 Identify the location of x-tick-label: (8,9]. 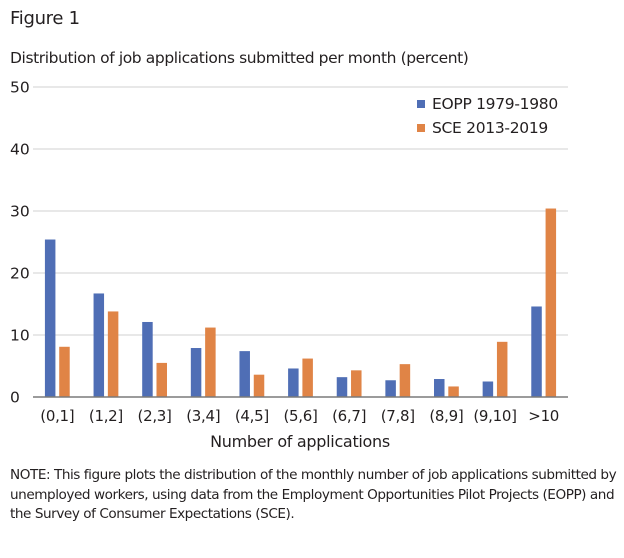
(446, 416).